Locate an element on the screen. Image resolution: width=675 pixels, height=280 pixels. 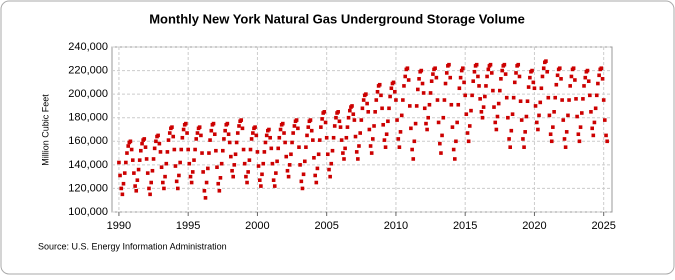
y-tick-label: 160,000 is located at coordinates (88, 141).